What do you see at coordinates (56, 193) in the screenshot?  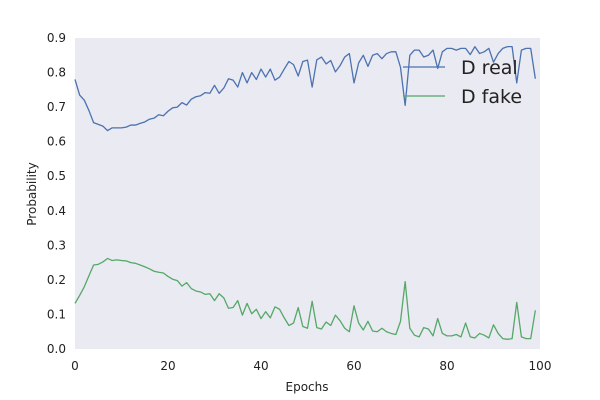 I see `y-tick-labels: 0.0 0.1 0.2 0.3 0.4 0.5 0.6 0.7 0.8 0.9` at bounding box center [56, 193].